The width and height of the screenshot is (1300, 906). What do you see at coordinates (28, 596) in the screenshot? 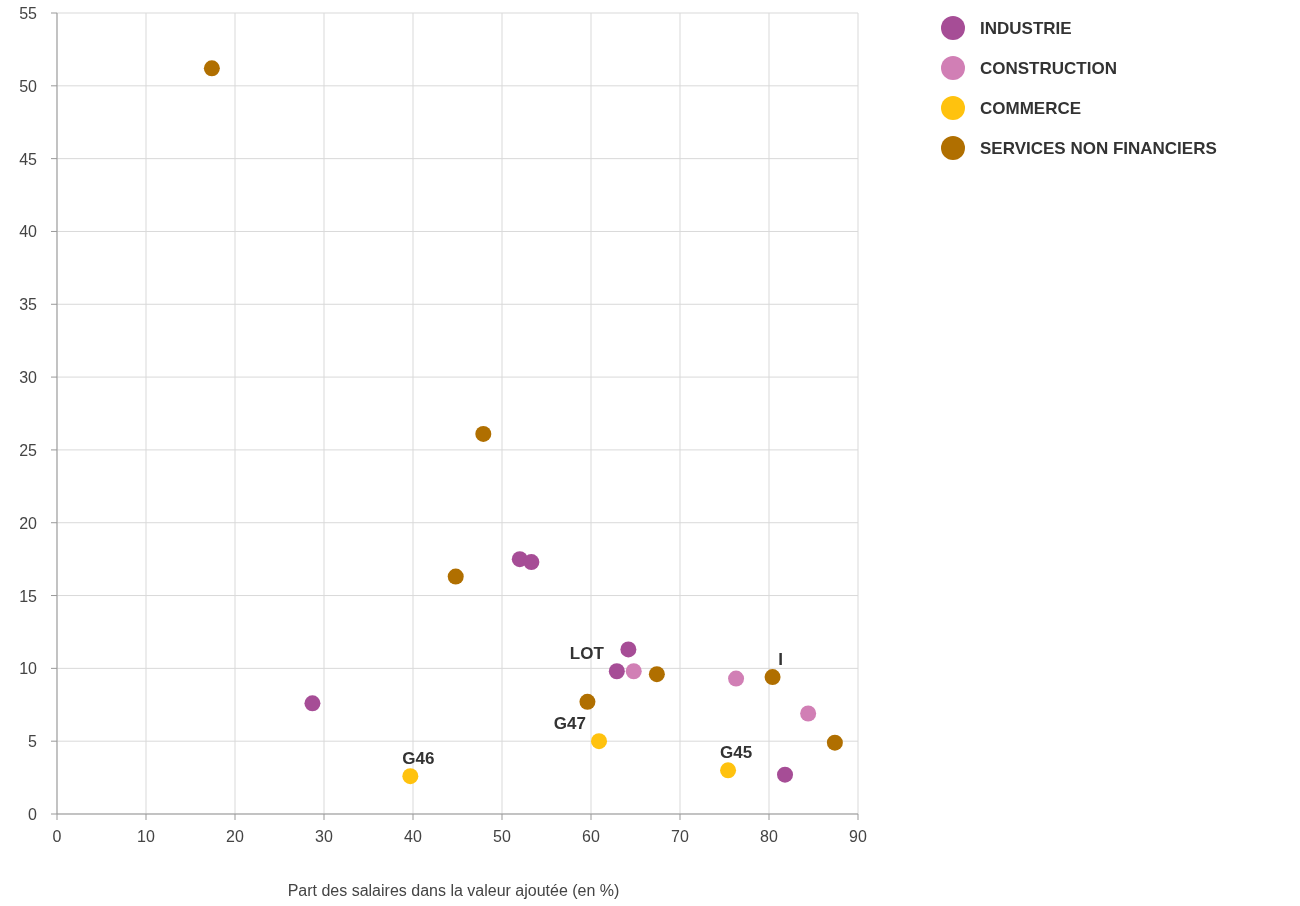
I see `y-tick-label: 15` at bounding box center [28, 596].